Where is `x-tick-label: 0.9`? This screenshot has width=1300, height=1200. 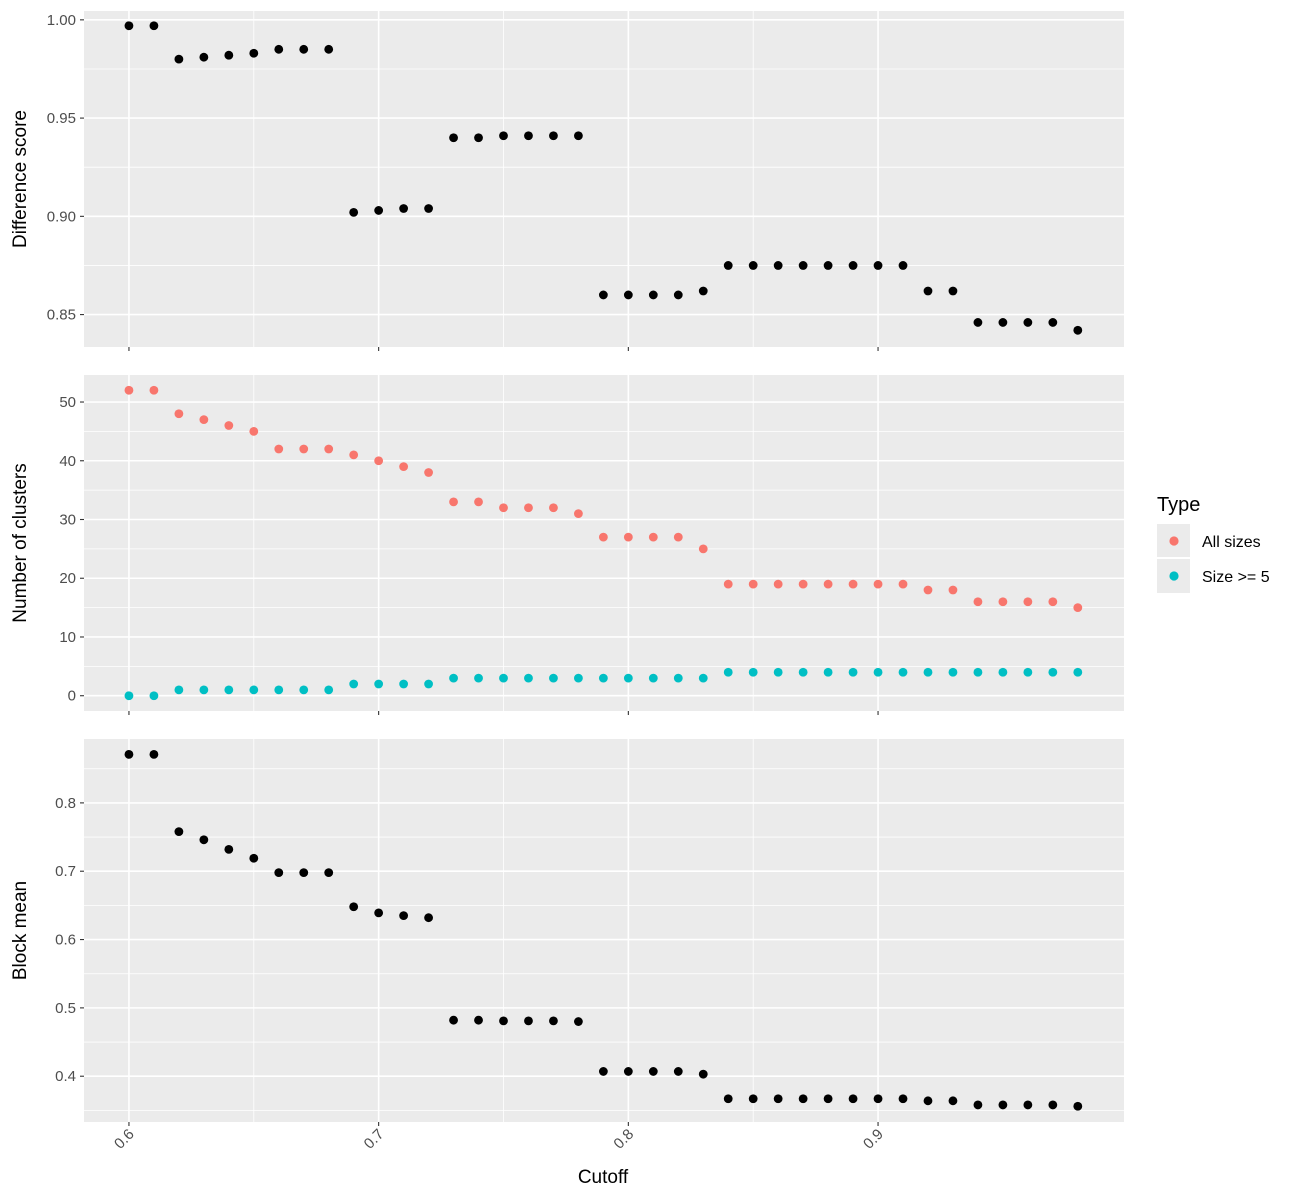 x-tick-label: 0.9 is located at coordinates (873, 1139).